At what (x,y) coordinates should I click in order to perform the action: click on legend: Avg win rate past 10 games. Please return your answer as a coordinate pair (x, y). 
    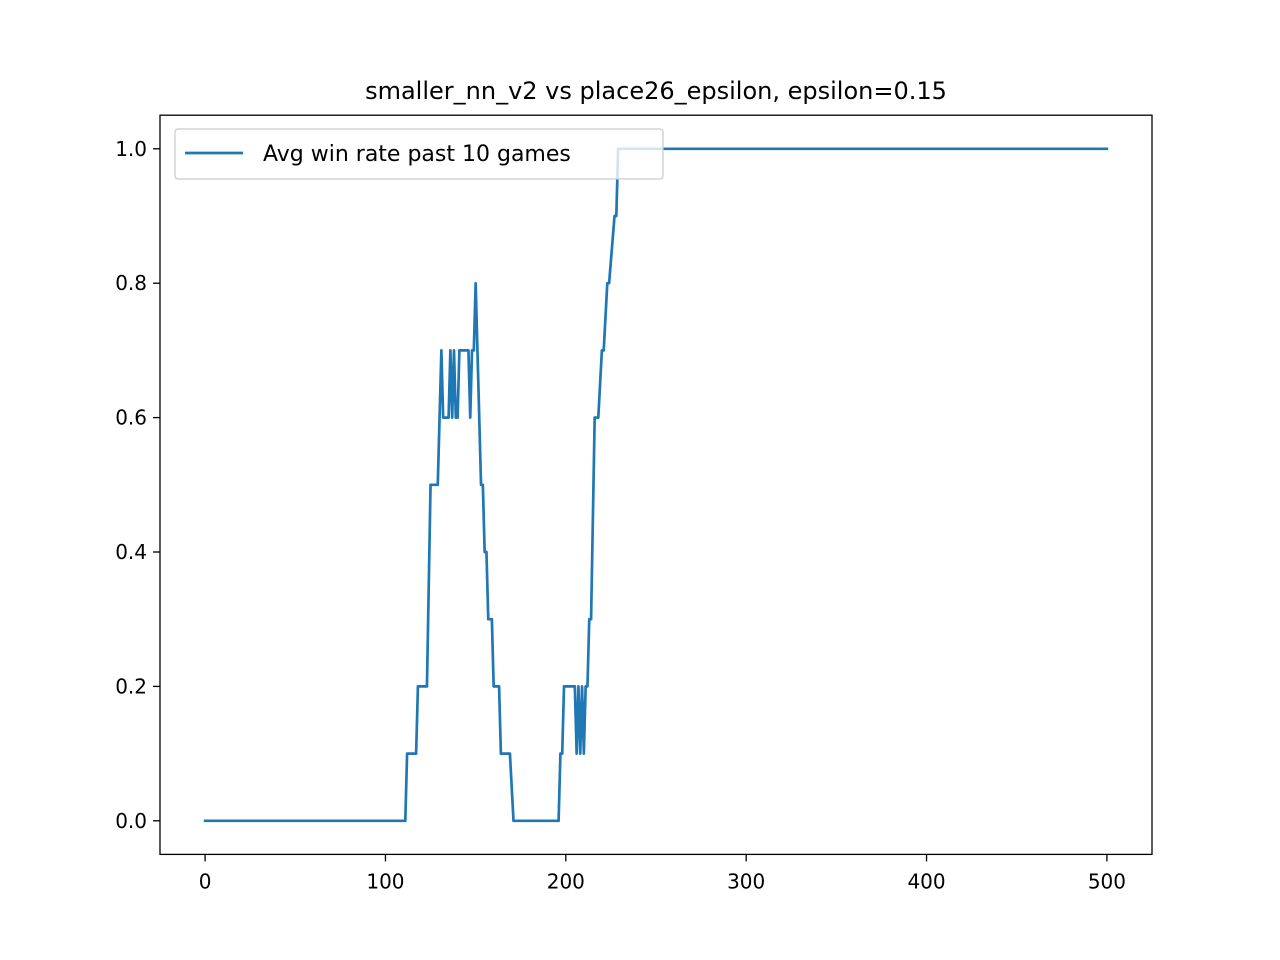
    Looking at the image, I should click on (419, 154).